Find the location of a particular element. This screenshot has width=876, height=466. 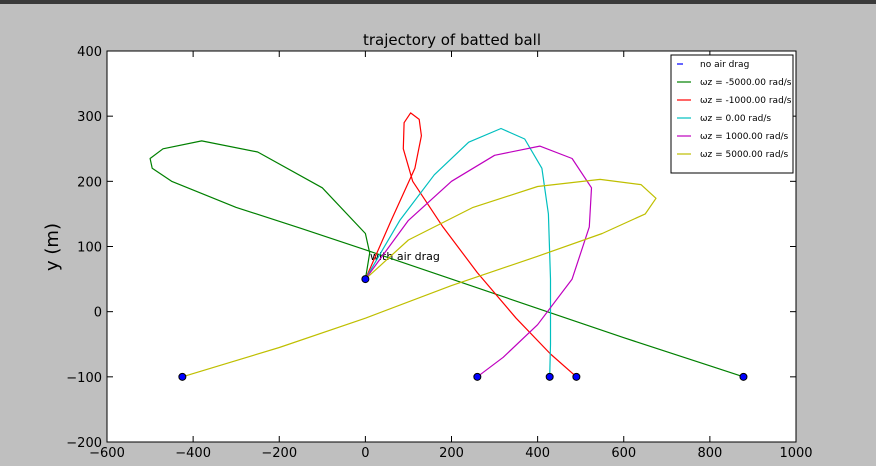

y-tick-label: 400 is located at coordinates (89, 52).